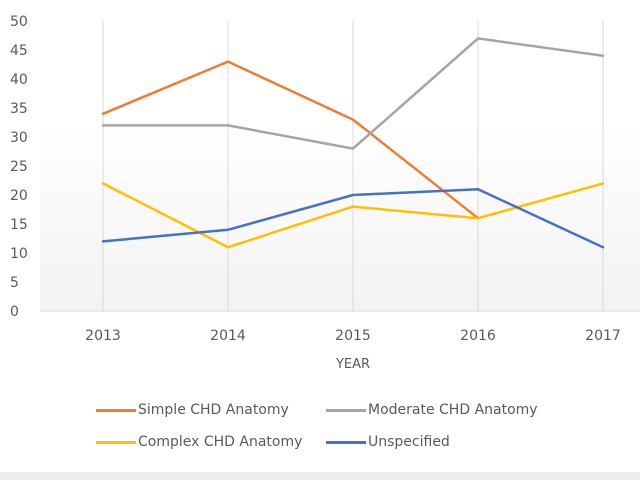 This screenshot has width=640, height=480. What do you see at coordinates (19, 51) in the screenshot?
I see `y-tick-label: 45` at bounding box center [19, 51].